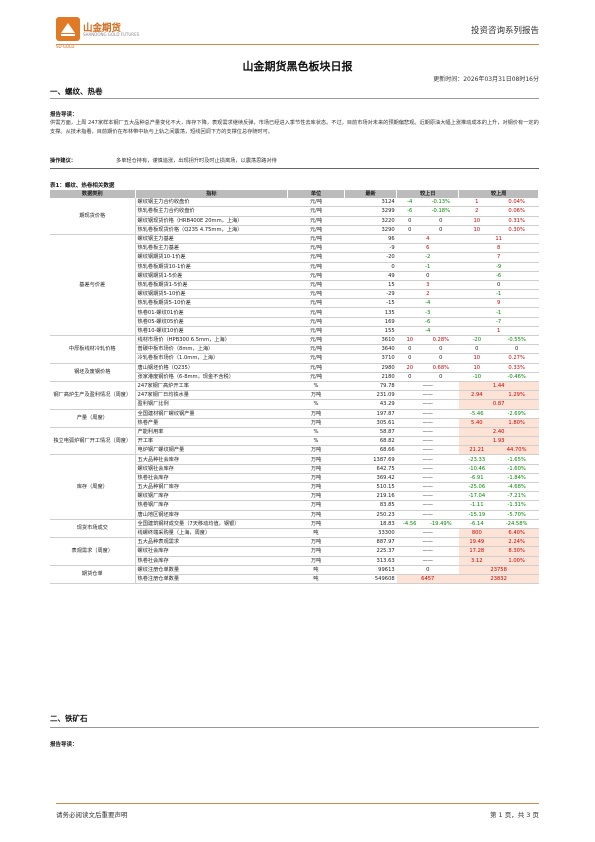 Image resolution: width=595 pixels, height=842 pixels. What do you see at coordinates (498, 432) in the screenshot?
I see `week-change: 2.40` at bounding box center [498, 432].